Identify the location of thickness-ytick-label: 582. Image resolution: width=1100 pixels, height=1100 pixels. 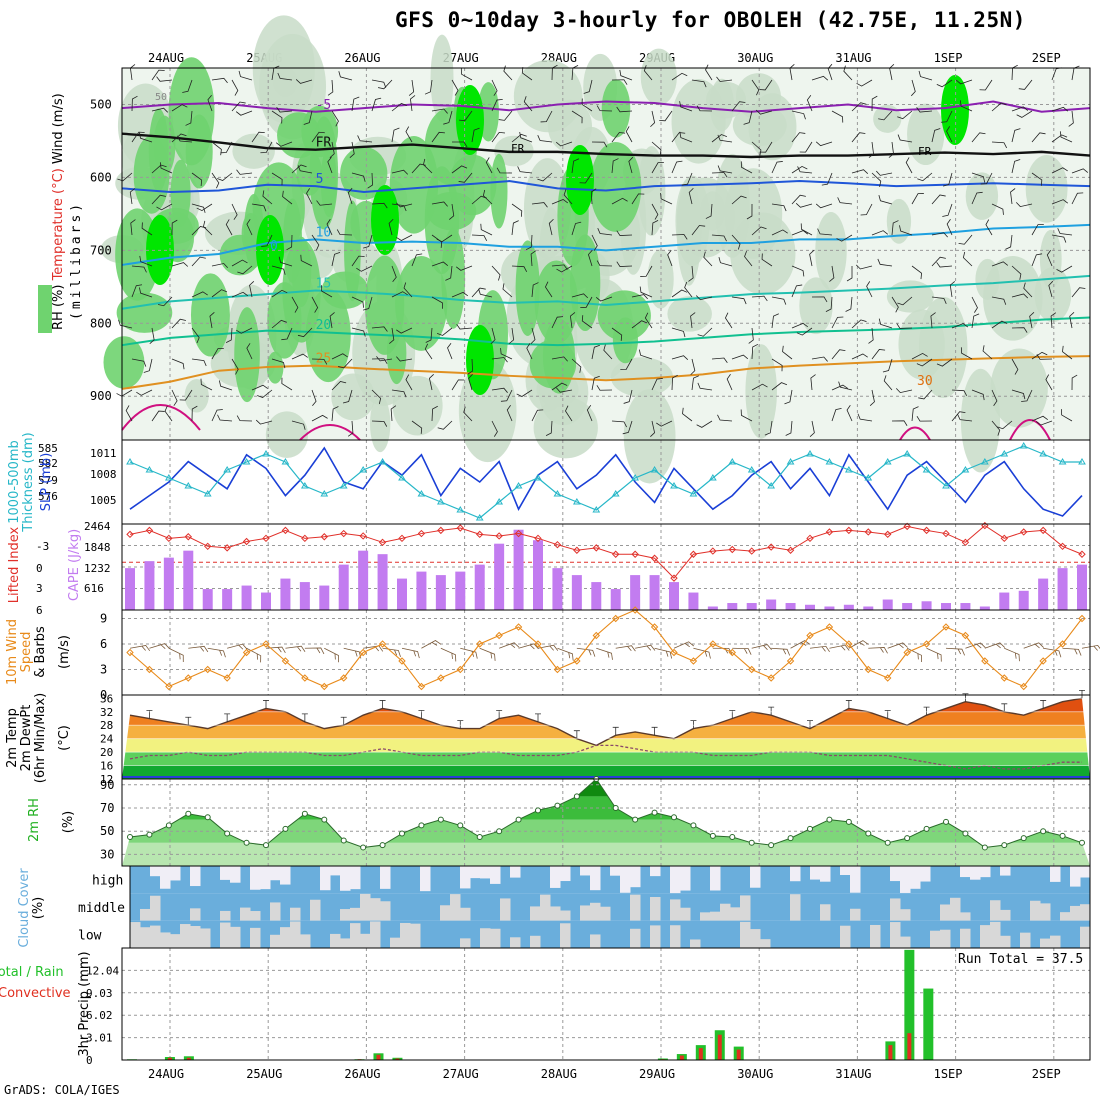
(48, 463).